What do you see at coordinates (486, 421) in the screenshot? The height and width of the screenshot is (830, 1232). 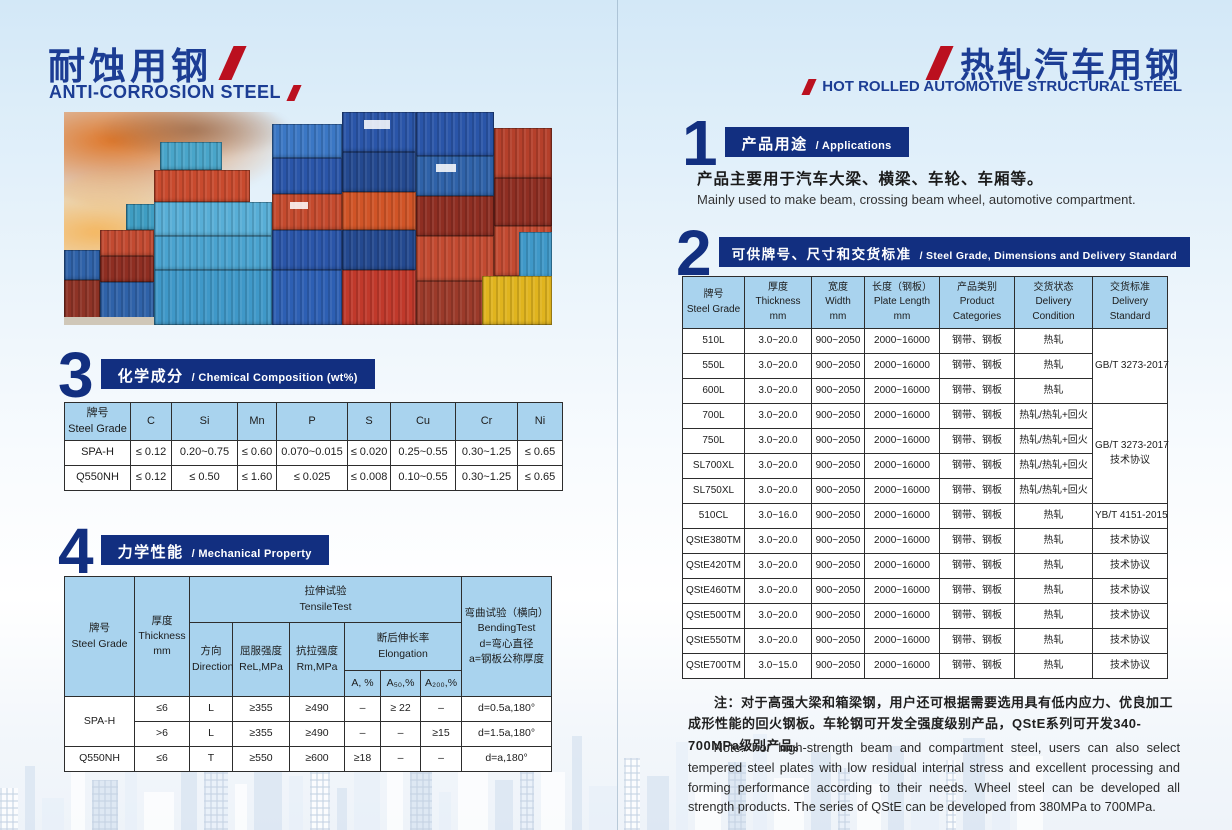 I see `table-header-cell: Cr` at bounding box center [486, 421].